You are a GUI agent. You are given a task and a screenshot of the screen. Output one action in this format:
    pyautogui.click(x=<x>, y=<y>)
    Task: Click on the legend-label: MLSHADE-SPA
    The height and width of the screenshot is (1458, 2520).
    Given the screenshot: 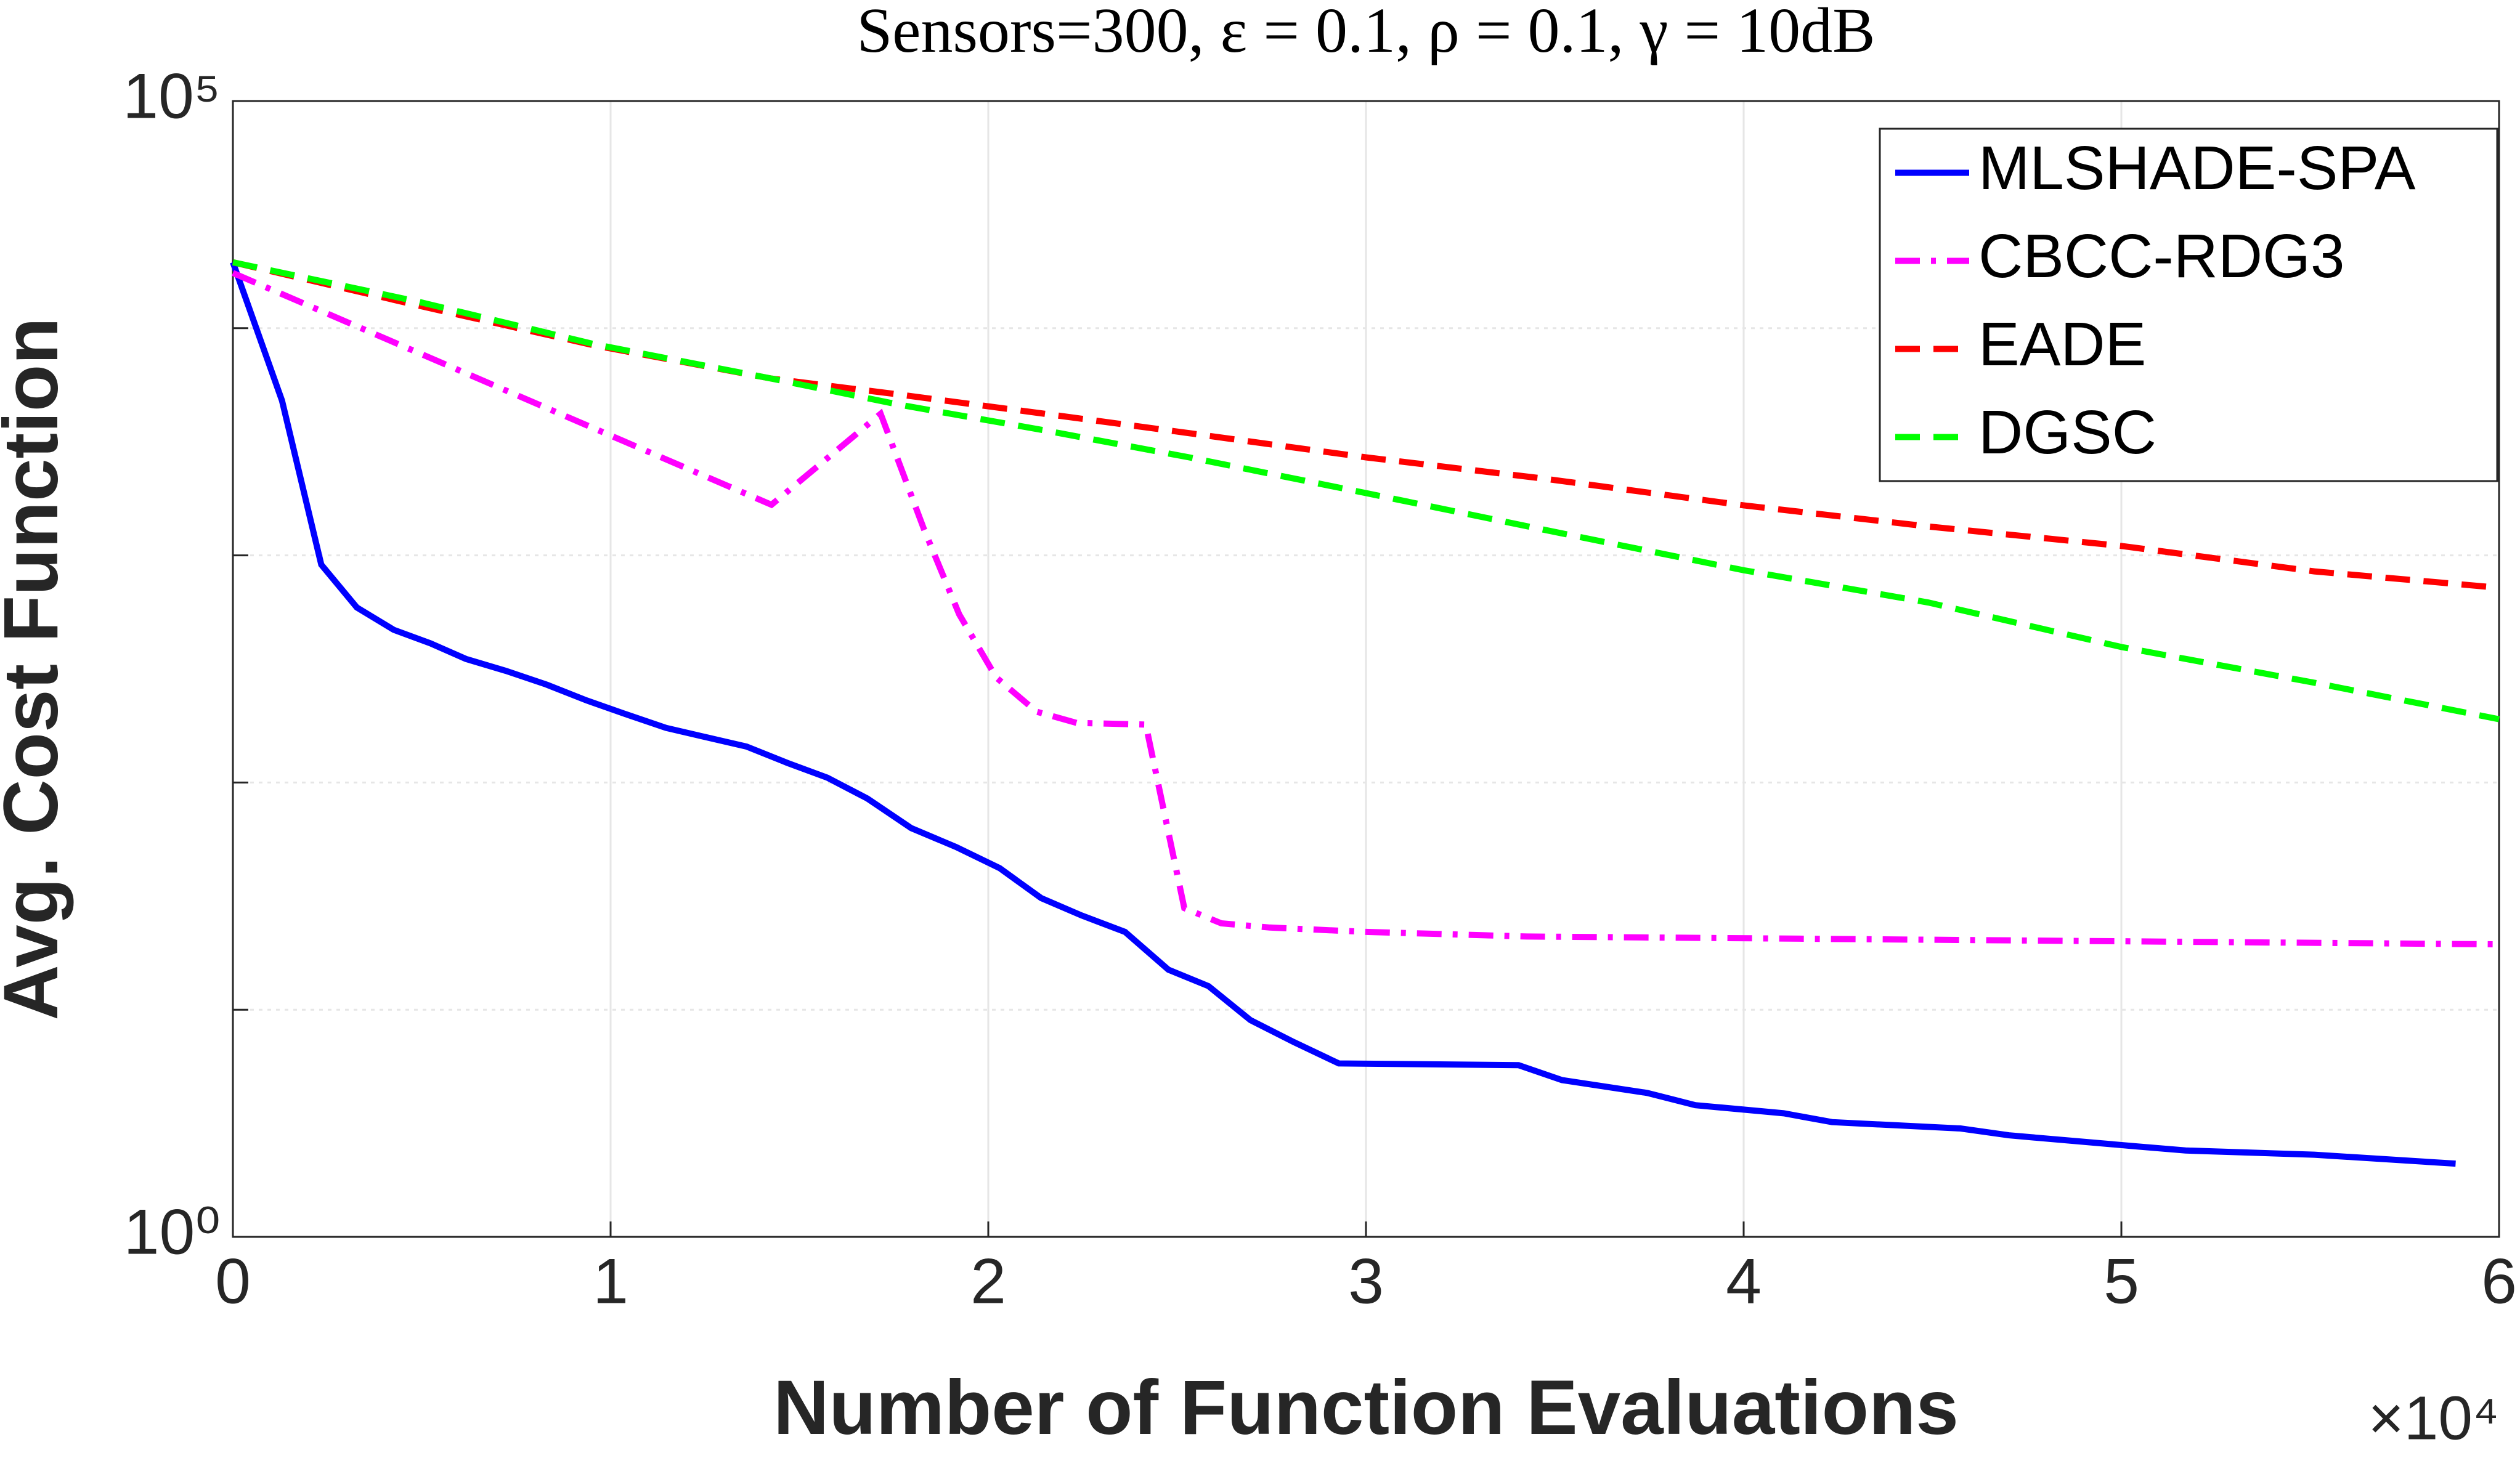 What is the action you would take?
    pyautogui.click(x=2197, y=169)
    